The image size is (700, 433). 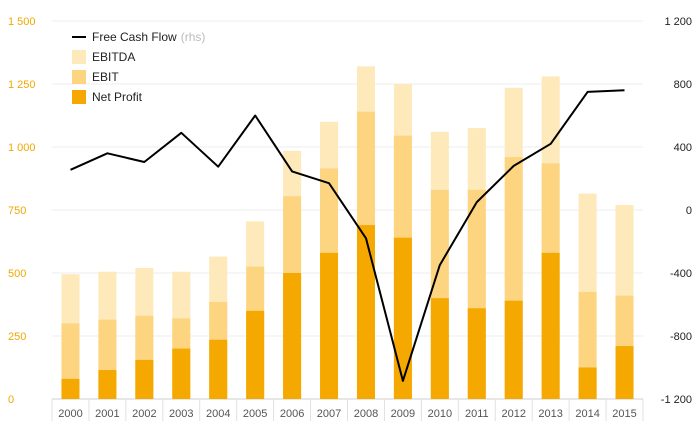 I want to click on x-tick-label: 2001, so click(x=107, y=414).